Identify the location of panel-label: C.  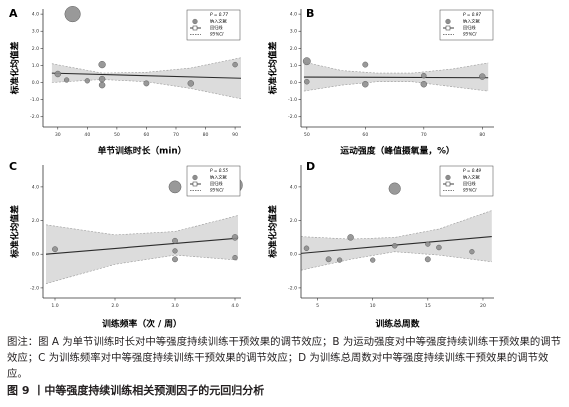
(13, 166).